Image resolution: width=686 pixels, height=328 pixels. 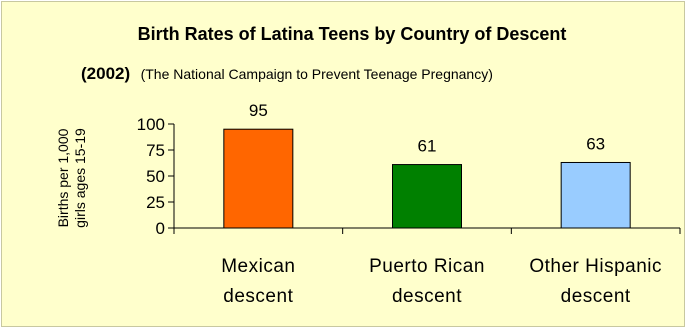 I want to click on data-label: 61, so click(x=427, y=146).